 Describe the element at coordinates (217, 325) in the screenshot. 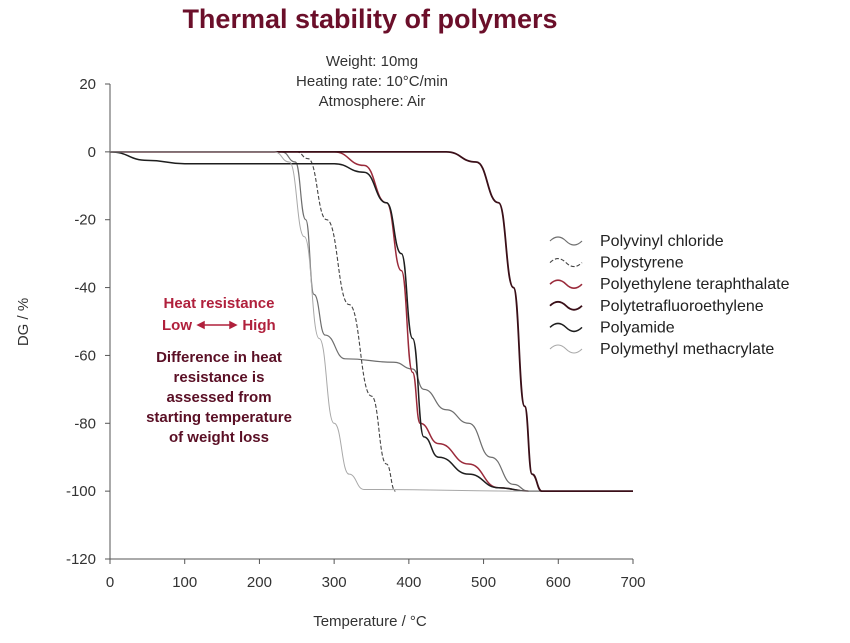

I see `double-arrow-icon` at that location.